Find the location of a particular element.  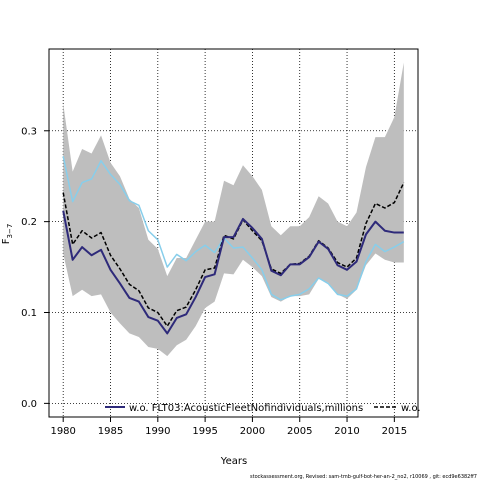

x-tick-label: 2015 is located at coordinates (394, 431).